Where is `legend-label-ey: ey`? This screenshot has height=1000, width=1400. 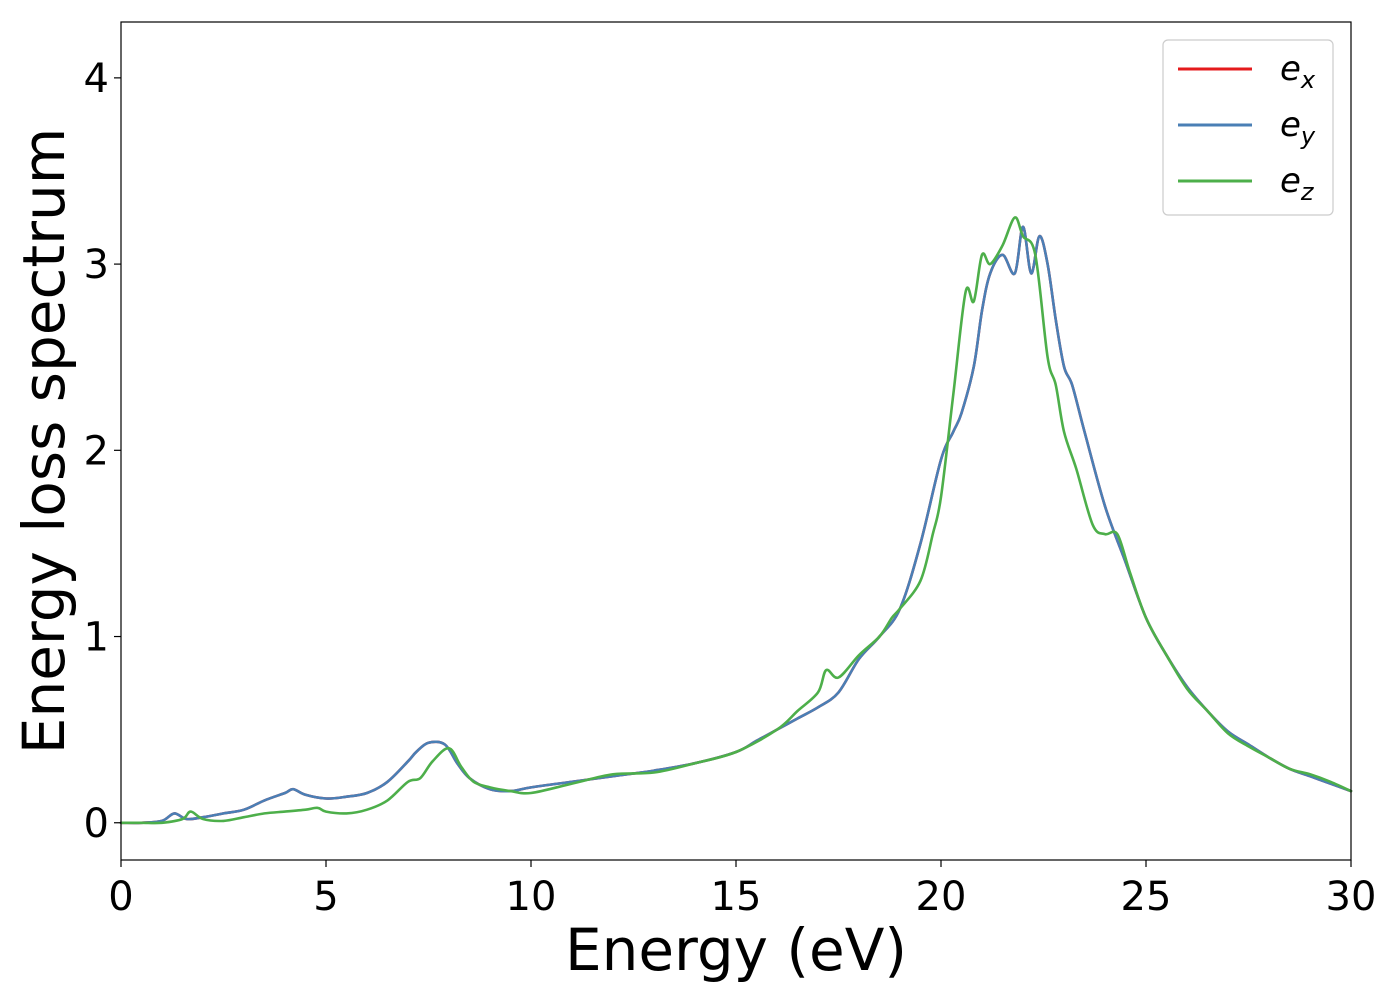 legend-label-ey: ey is located at coordinates (1298, 127).